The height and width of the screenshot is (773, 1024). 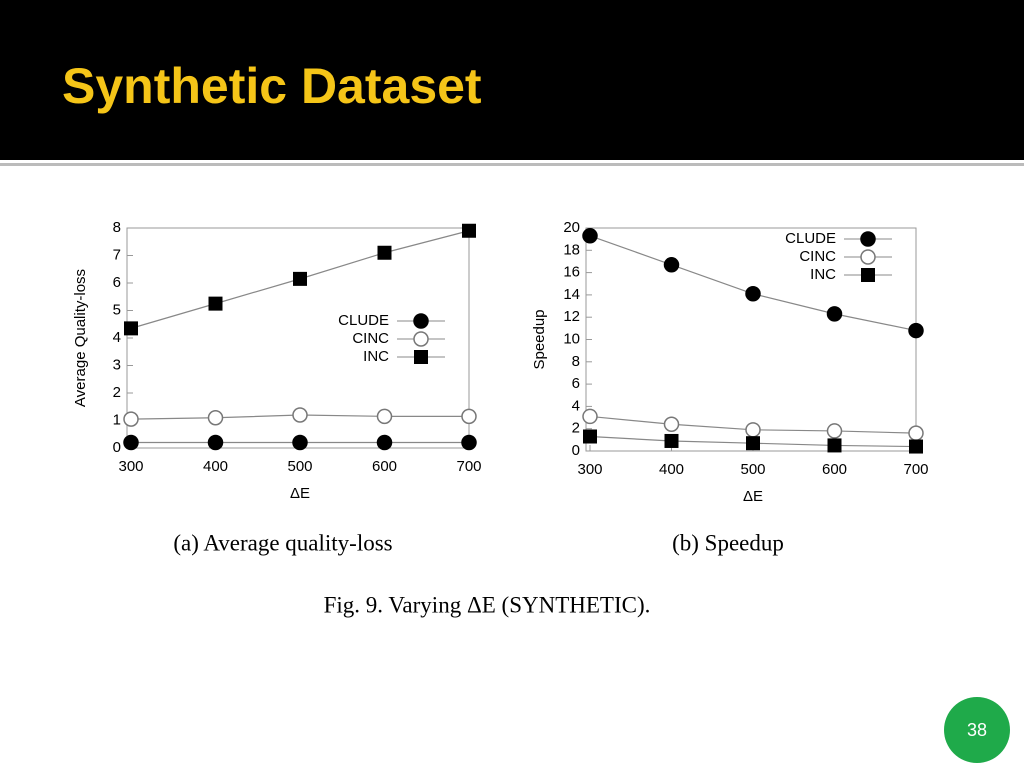 I want to click on y-tick-label: 20, so click(x=571, y=227).